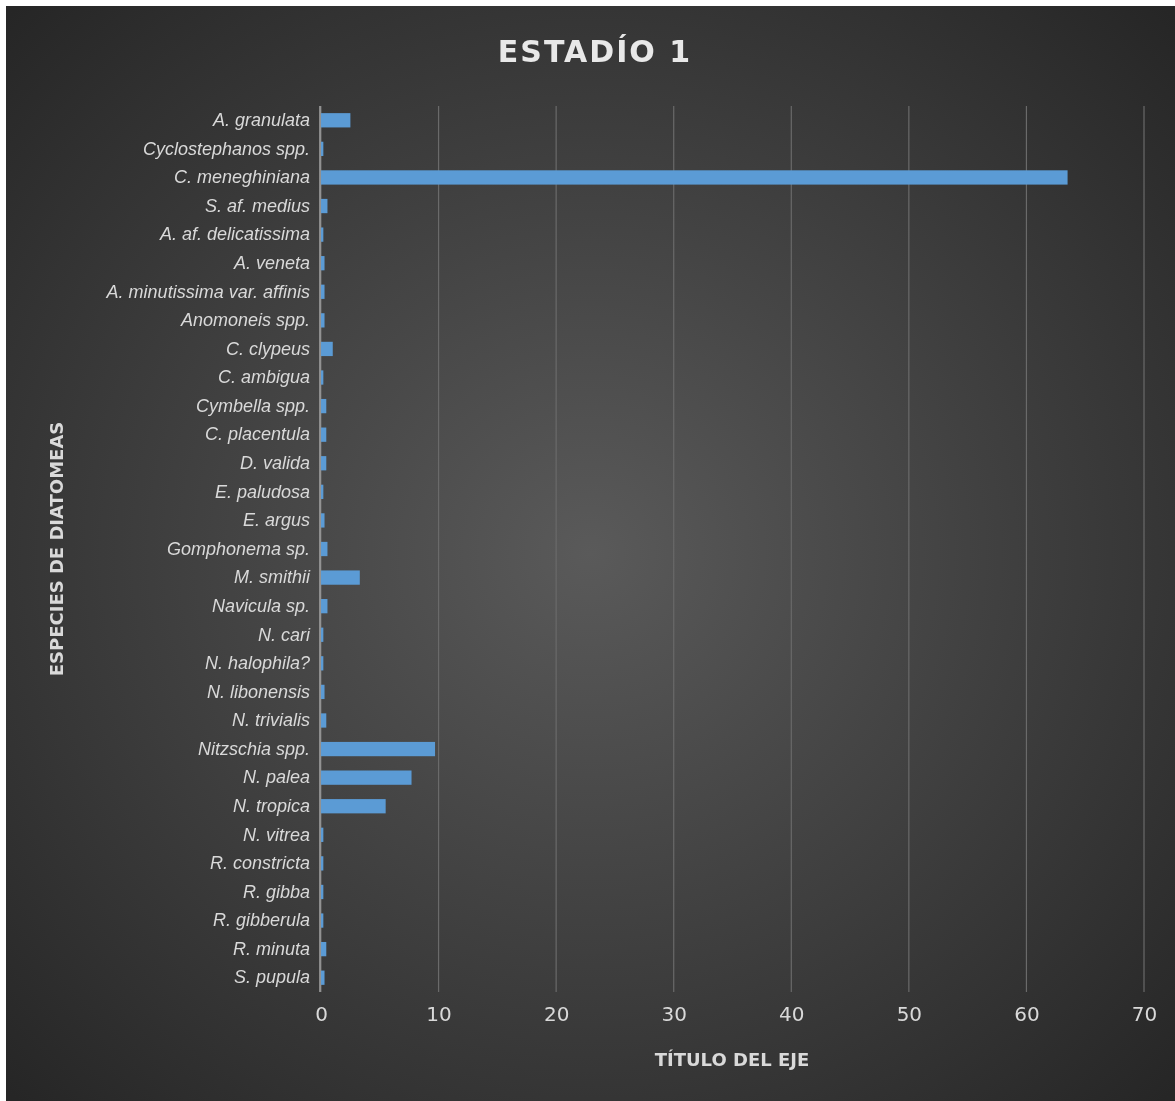 Image resolution: width=1175 pixels, height=1101 pixels. I want to click on y-tick-label: Cymbella spp., so click(252, 405).